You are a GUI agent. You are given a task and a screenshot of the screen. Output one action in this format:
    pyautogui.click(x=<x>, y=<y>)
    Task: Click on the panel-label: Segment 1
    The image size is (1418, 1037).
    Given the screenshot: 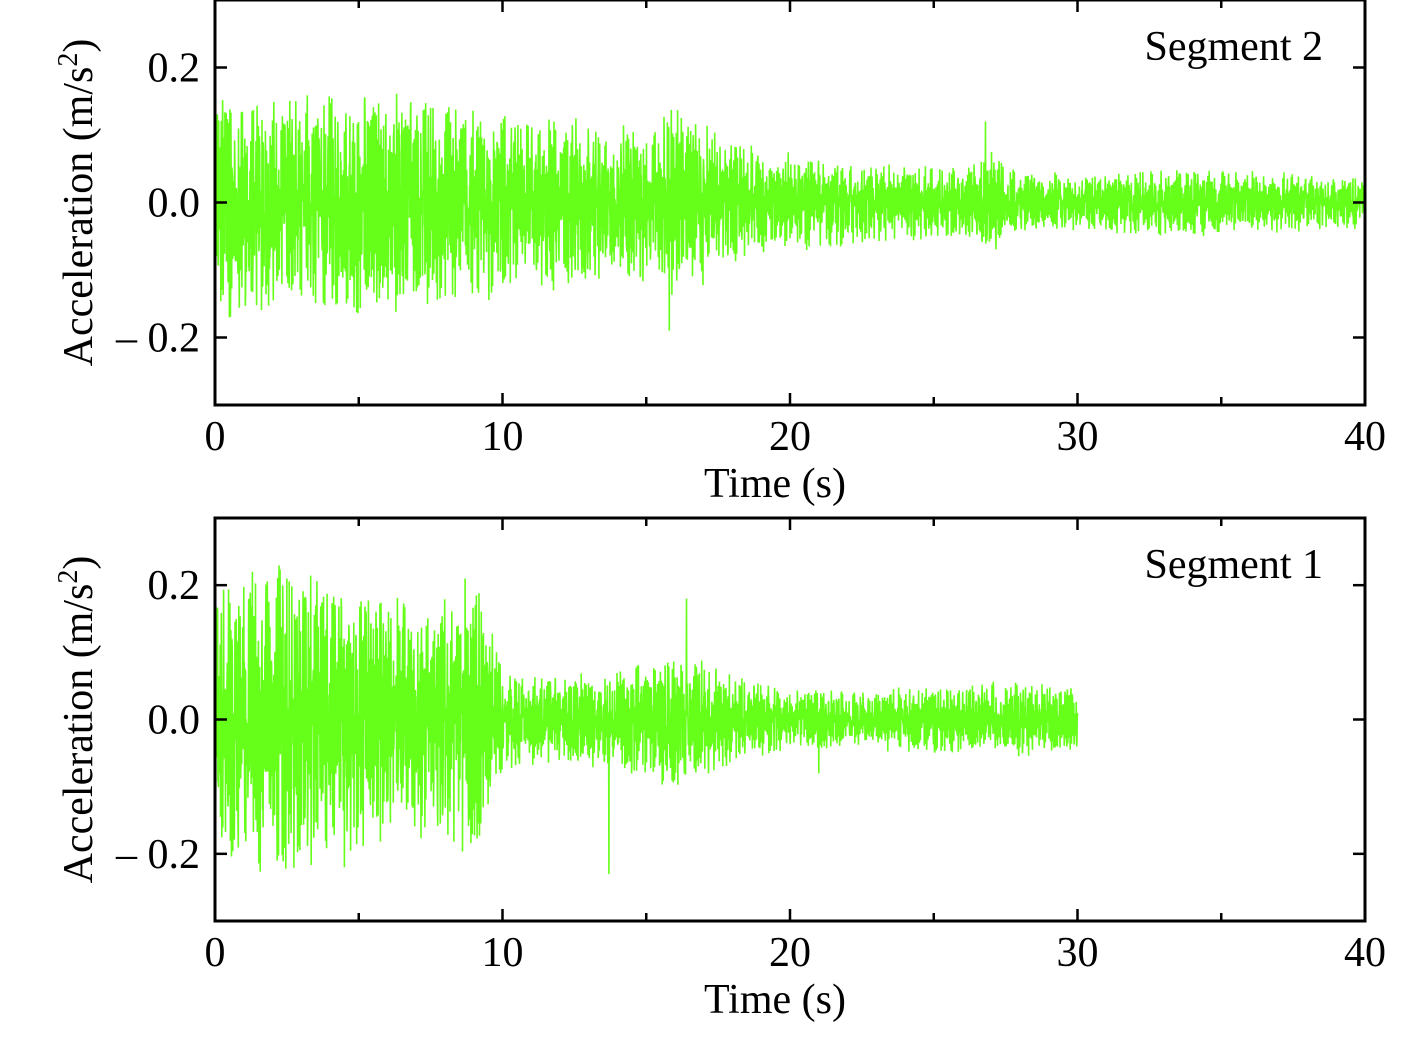 What is the action you would take?
    pyautogui.click(x=1234, y=565)
    